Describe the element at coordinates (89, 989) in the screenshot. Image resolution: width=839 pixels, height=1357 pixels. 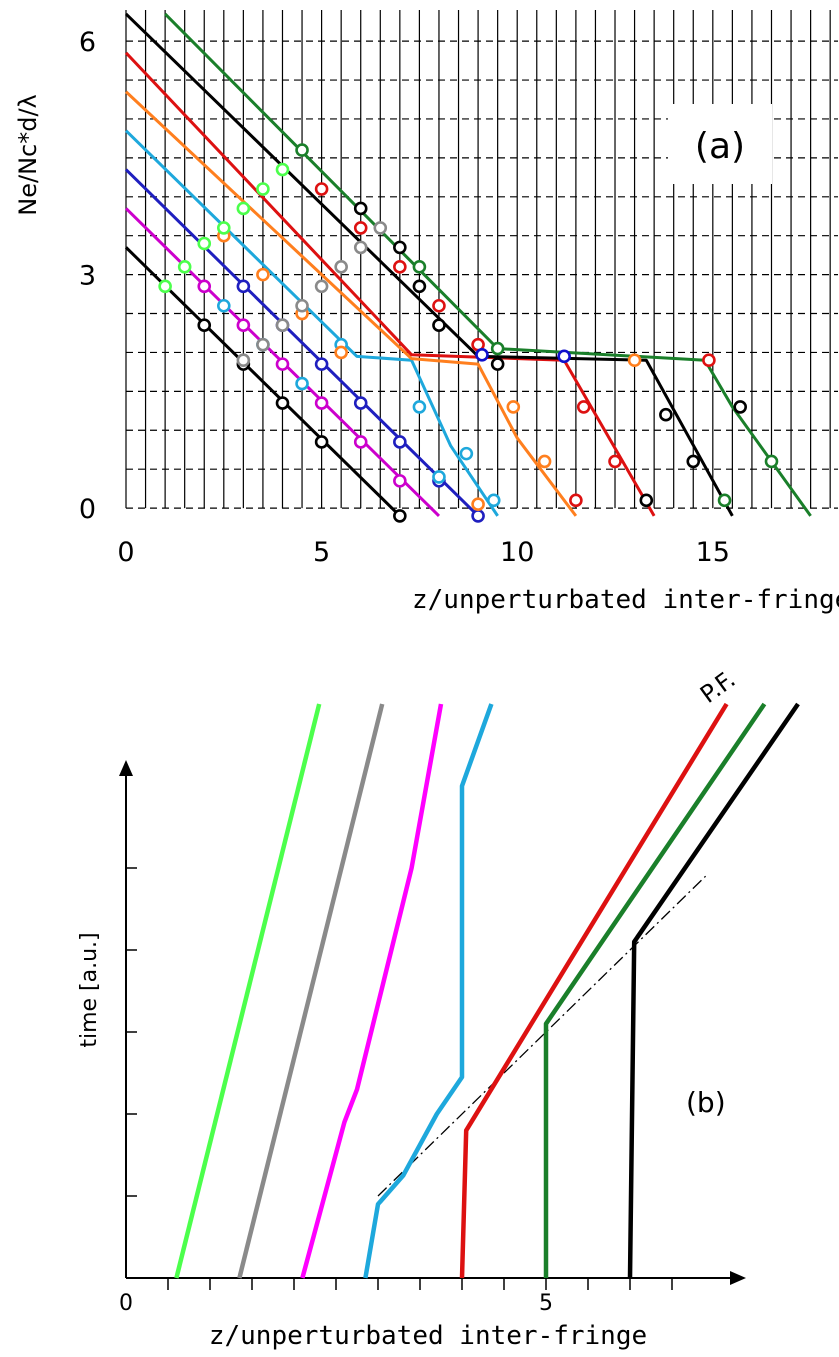
I see `chart-b-y-axis-label: time [a.u.]` at that location.